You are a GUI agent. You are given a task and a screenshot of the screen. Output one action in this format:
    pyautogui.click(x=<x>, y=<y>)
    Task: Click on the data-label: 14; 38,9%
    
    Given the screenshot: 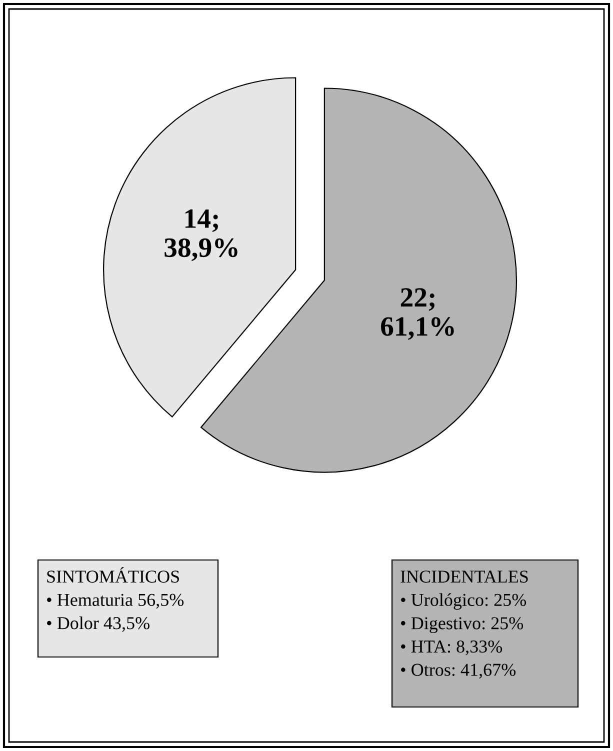 What is the action you would take?
    pyautogui.click(x=201, y=235)
    